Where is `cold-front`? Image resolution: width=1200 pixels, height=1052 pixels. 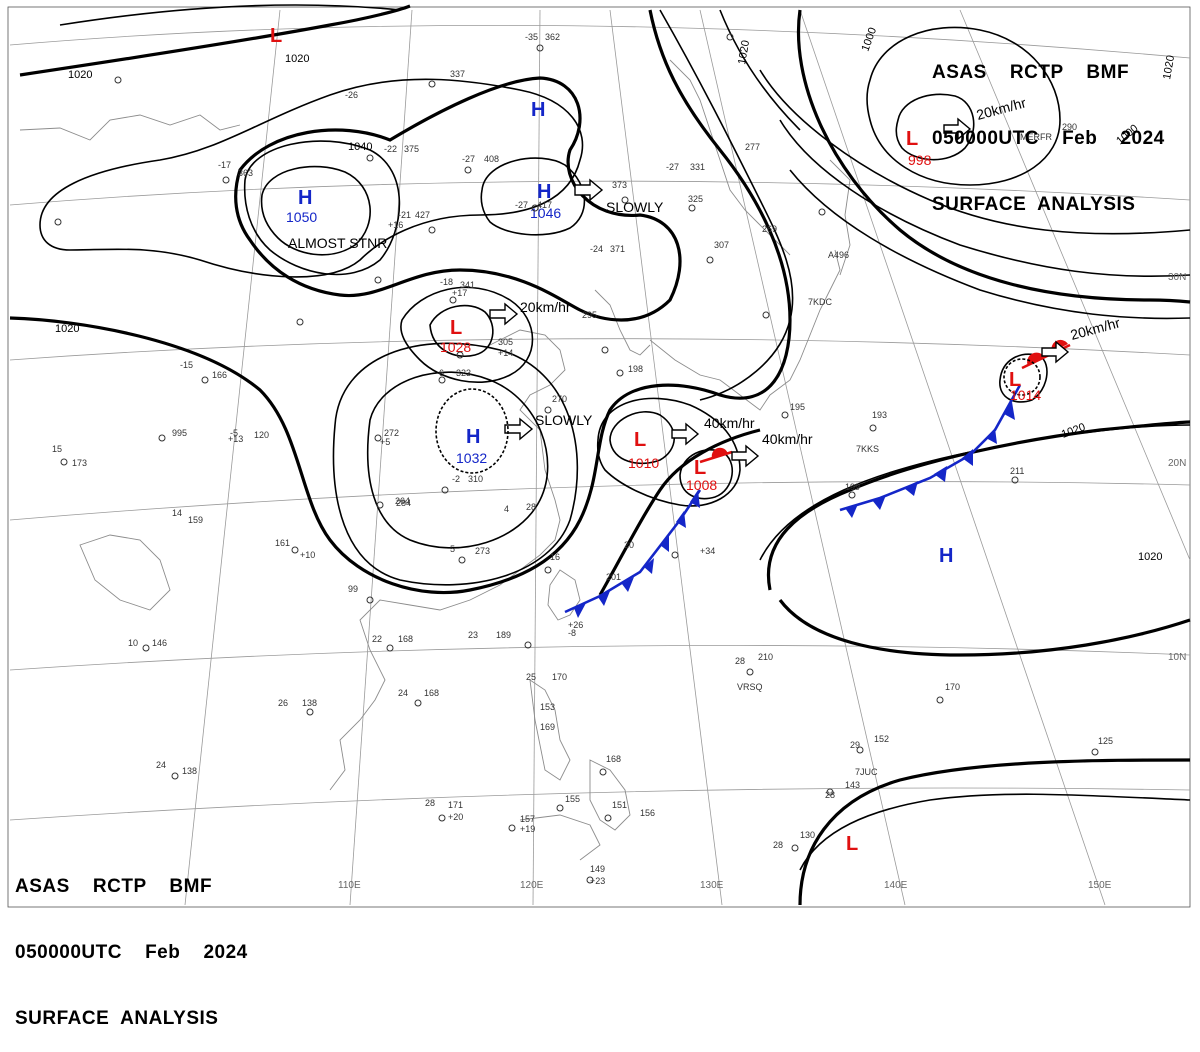 cold-front is located at coordinates (793, 501).